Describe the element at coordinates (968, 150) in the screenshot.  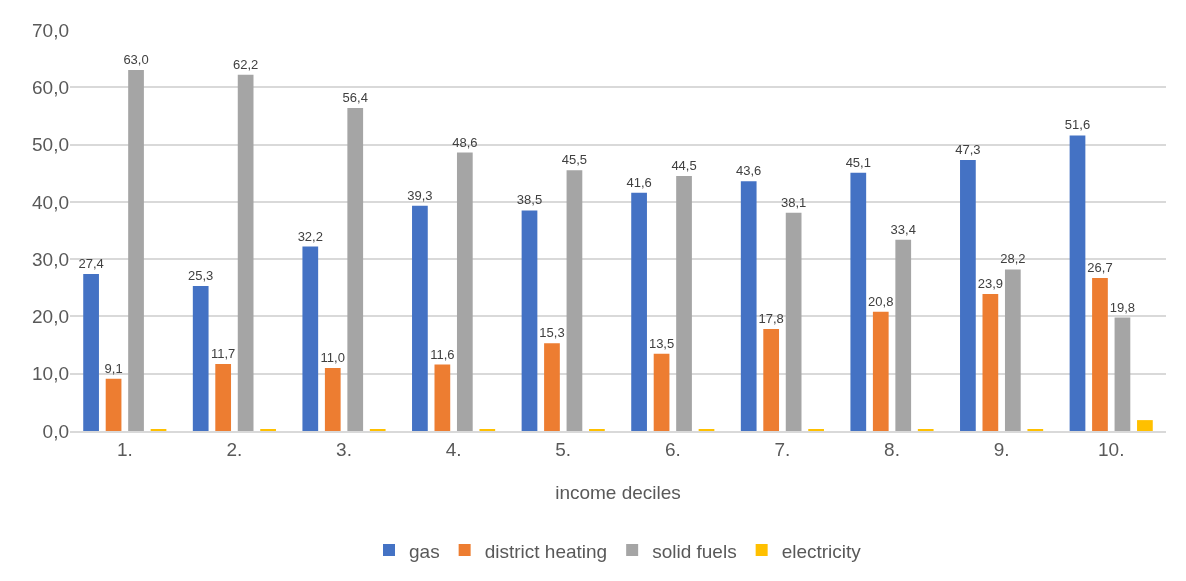
I see `data-label: 47,3` at that location.